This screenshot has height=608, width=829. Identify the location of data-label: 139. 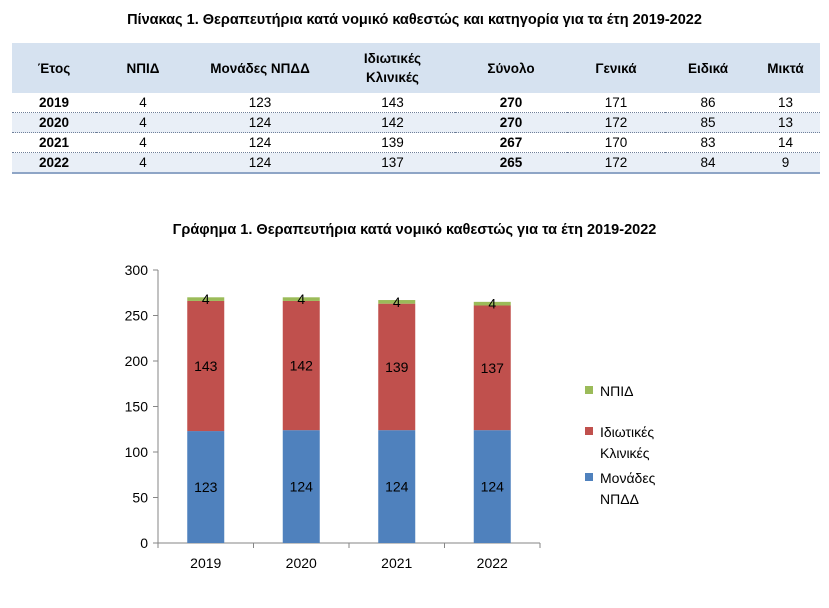
(397, 367).